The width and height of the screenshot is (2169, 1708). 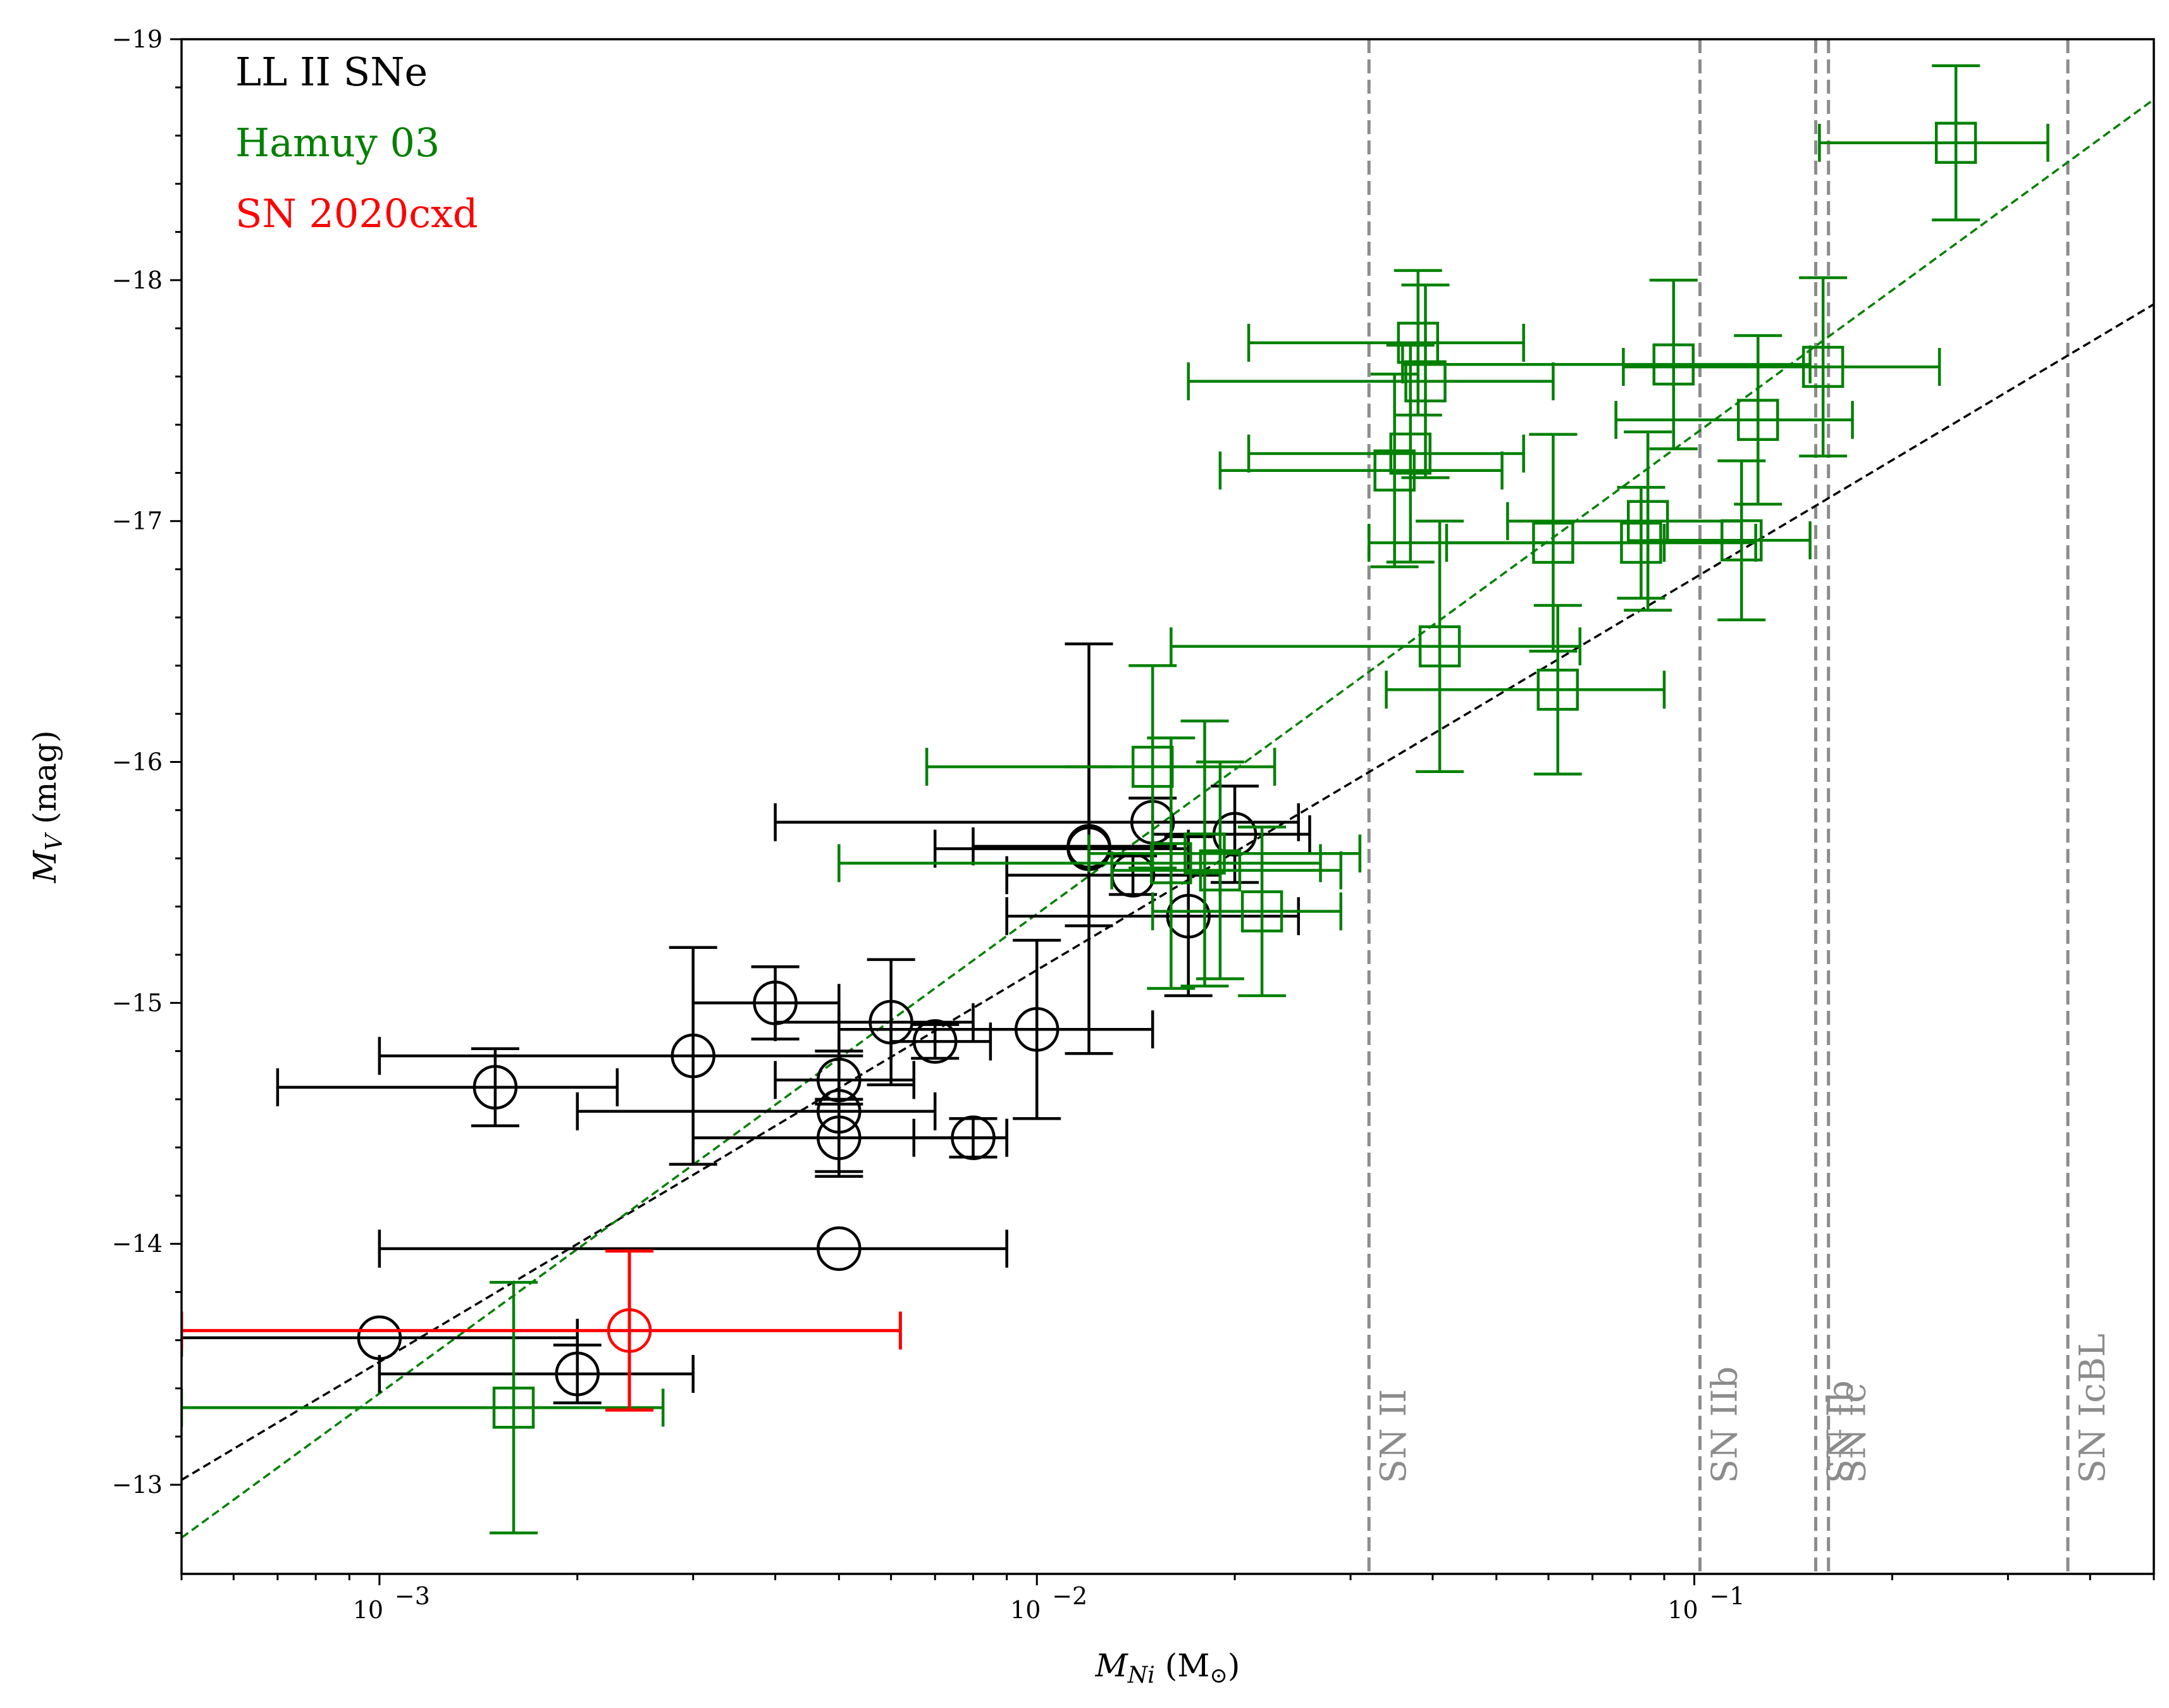 I want to click on x-tick-exp-0: −3, so click(x=412, y=1596).